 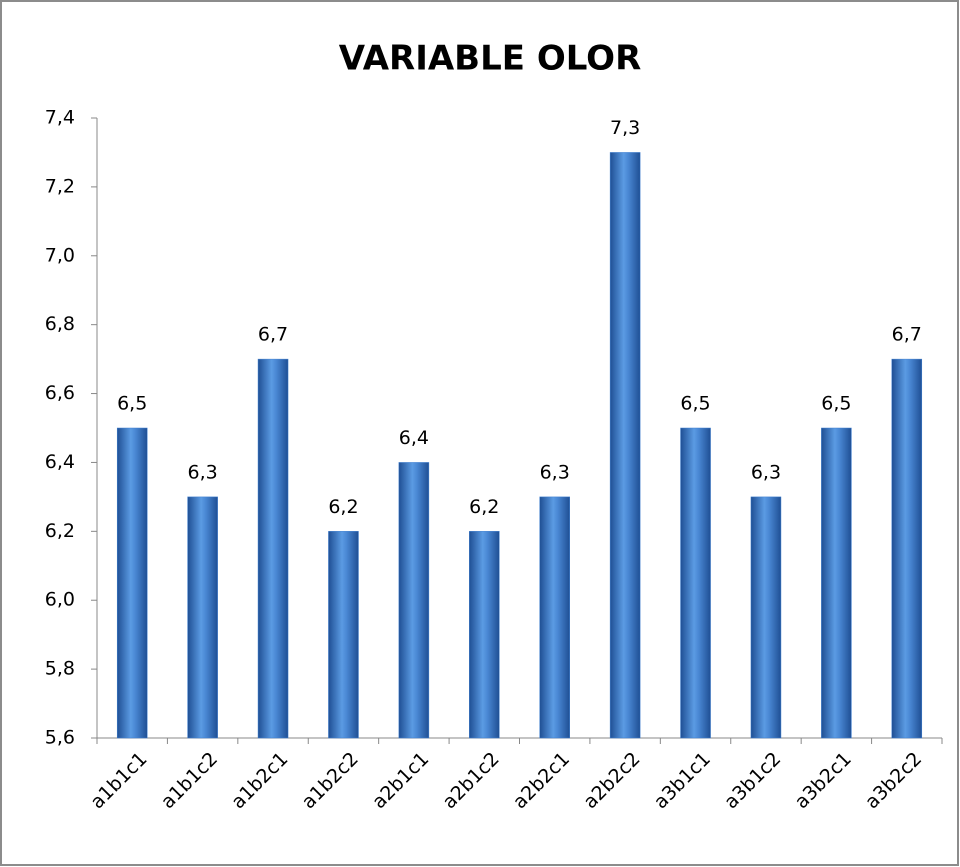 I want to click on value-label: 7,3, so click(x=625, y=128).